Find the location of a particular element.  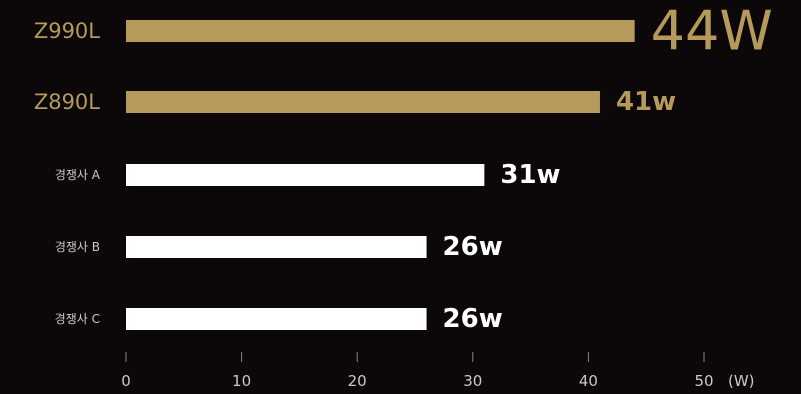

x-axis: 0 10 20 30 40 50 (W) is located at coordinates (438, 371).